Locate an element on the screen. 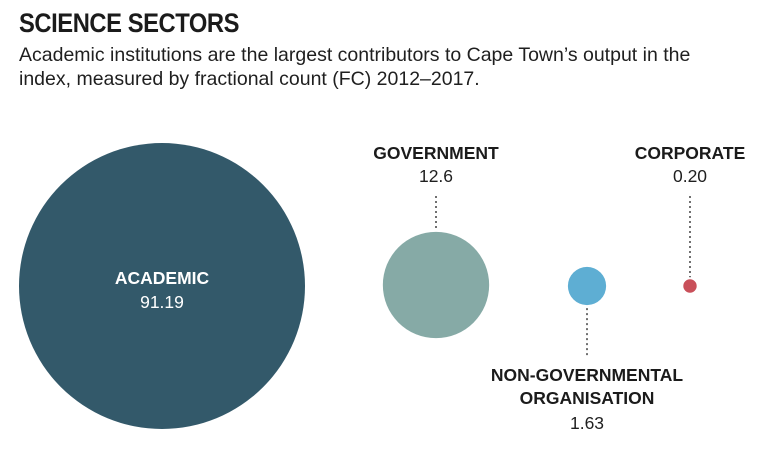 The height and width of the screenshot is (450, 767). label-non-governmental-organisation: ORGANISATION is located at coordinates (587, 398).